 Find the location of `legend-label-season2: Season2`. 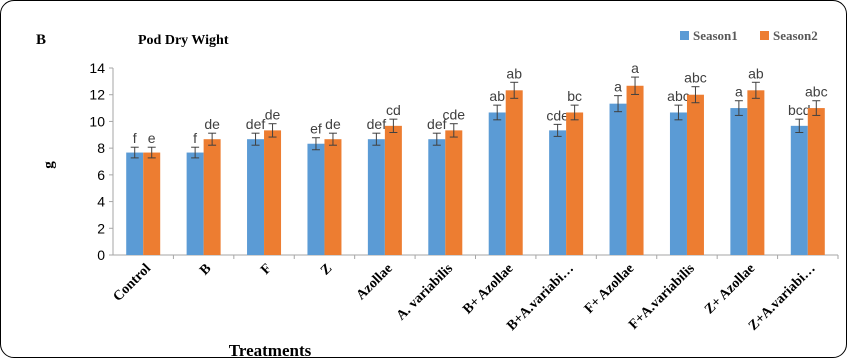

legend-label-season2: Season2 is located at coordinates (795, 35).